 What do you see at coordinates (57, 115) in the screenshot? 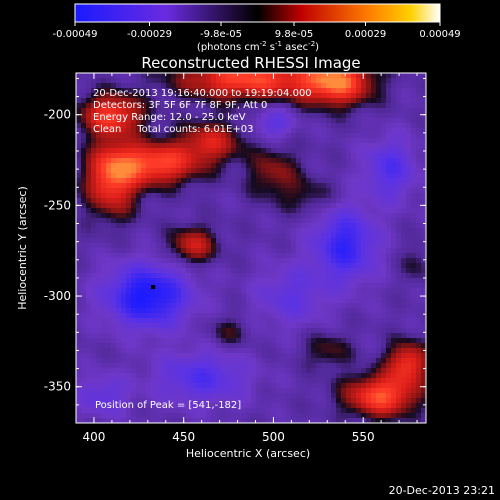
I see `y-tick-label: -200` at bounding box center [57, 115].